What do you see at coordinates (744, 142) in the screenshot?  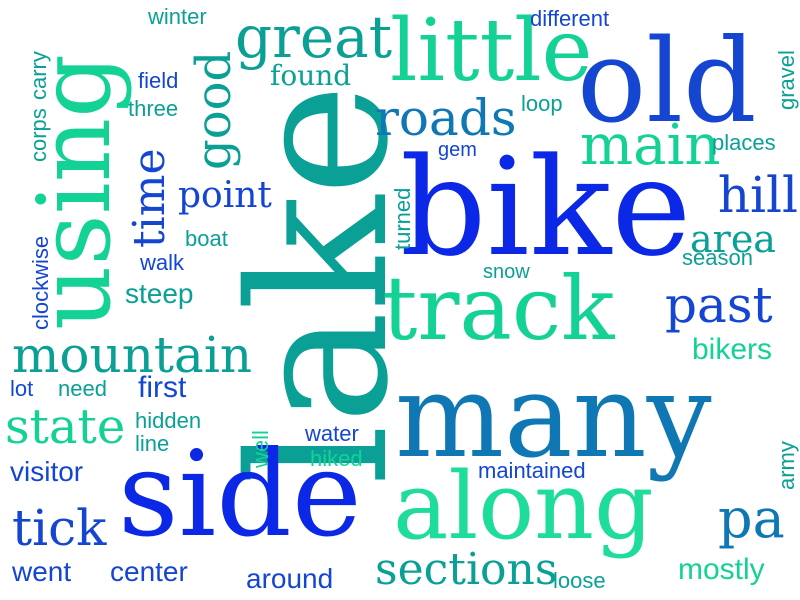 I see `word-places: places` at bounding box center [744, 142].